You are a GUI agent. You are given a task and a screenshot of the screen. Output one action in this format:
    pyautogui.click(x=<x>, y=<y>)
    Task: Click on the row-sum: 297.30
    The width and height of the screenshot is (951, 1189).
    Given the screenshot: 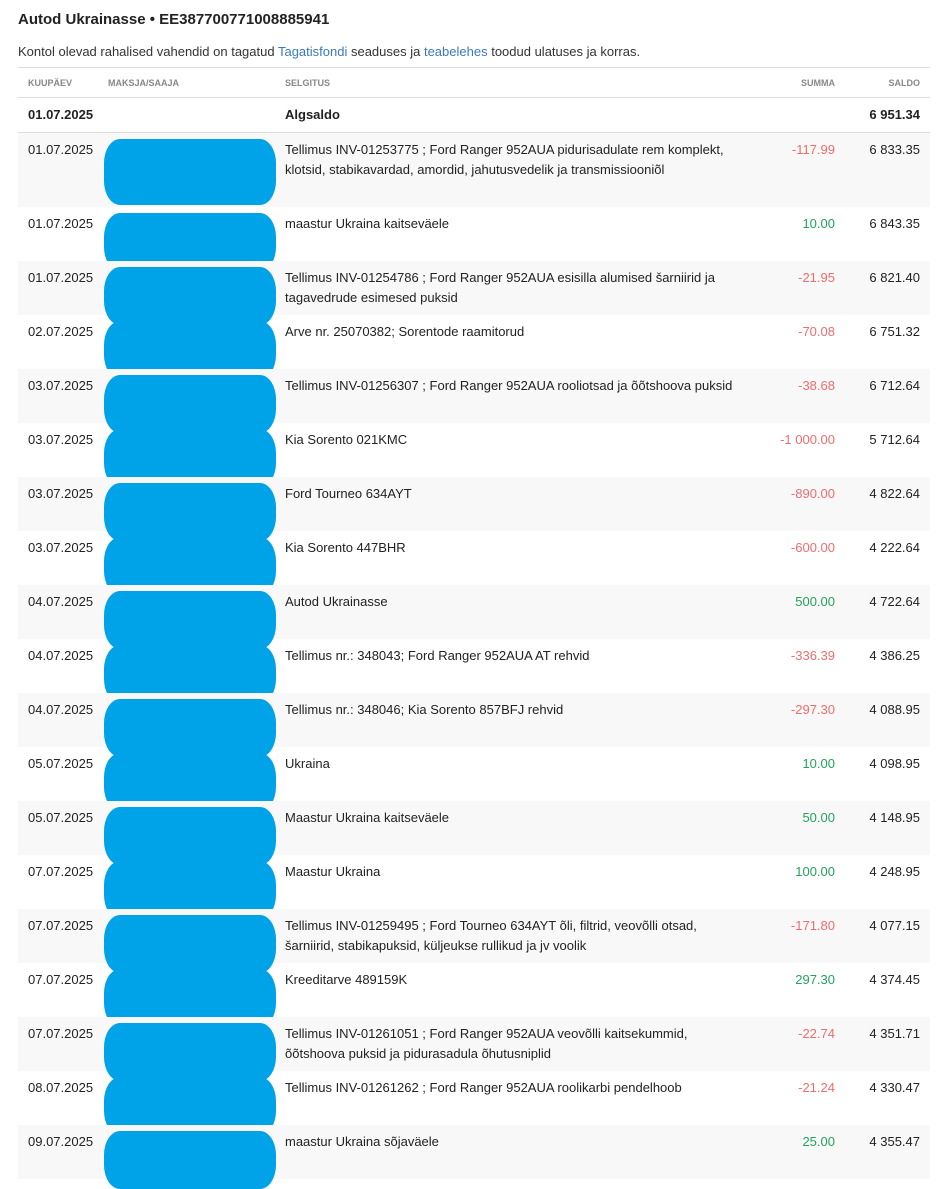 What is the action you would take?
    pyautogui.click(x=815, y=979)
    